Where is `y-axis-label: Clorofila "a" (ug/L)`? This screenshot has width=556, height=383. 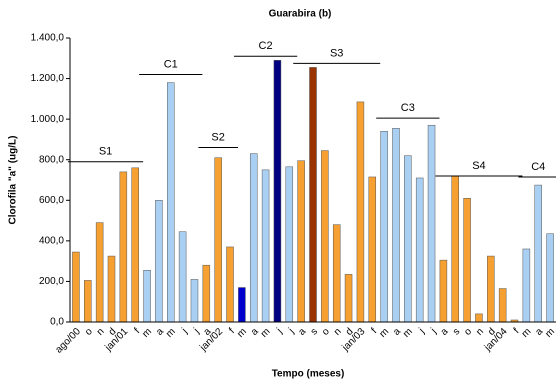 y-axis-label: Clorofila "a" (ug/L) is located at coordinates (13, 180).